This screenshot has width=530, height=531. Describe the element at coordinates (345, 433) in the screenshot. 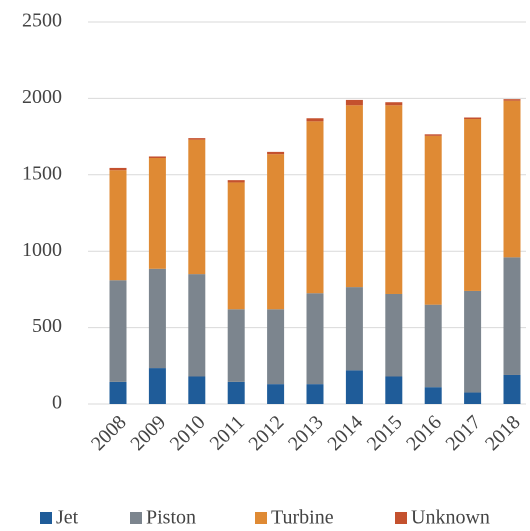

I see `x-tick-label: 2014` at that location.